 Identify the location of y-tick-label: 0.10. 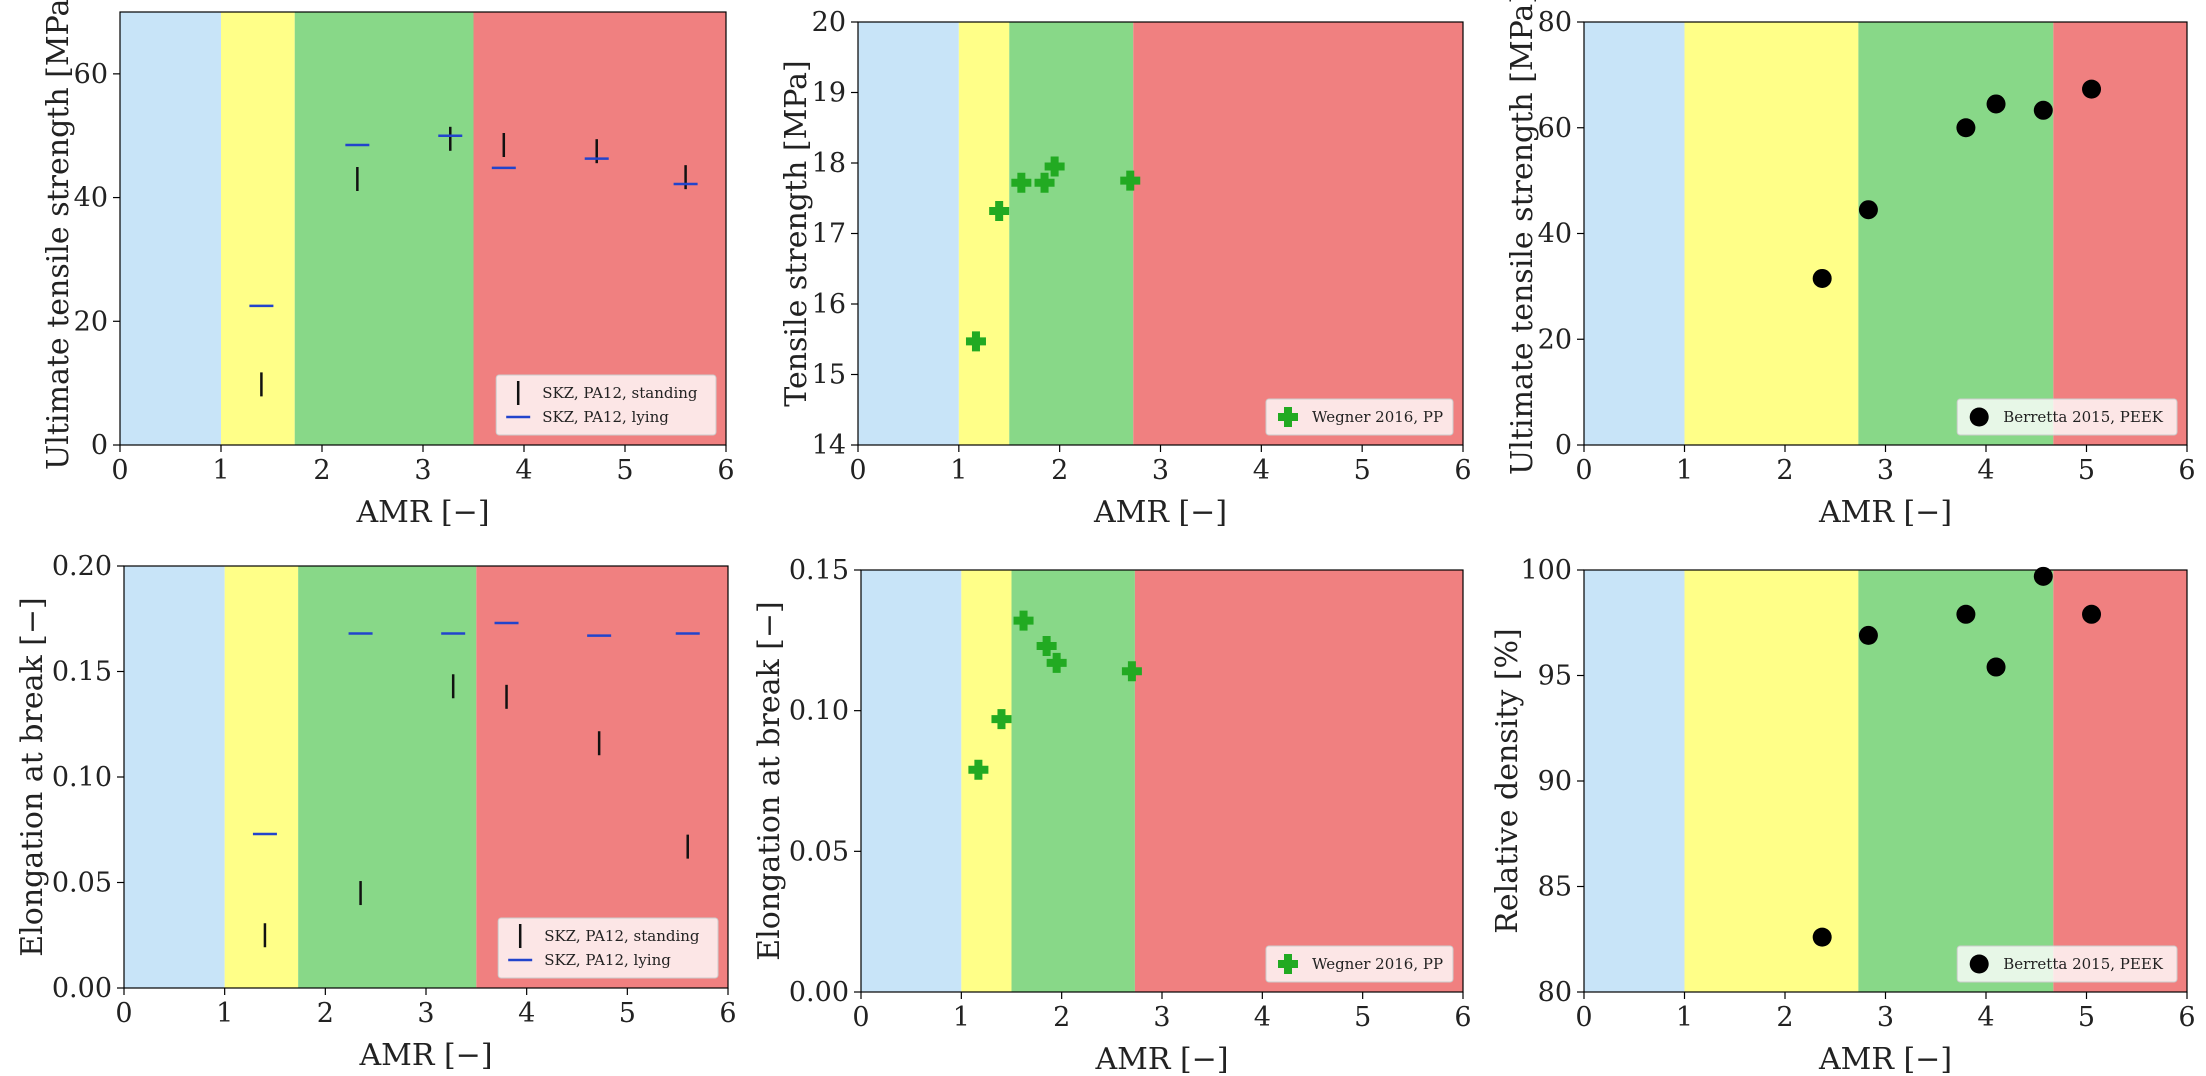
(819, 711).